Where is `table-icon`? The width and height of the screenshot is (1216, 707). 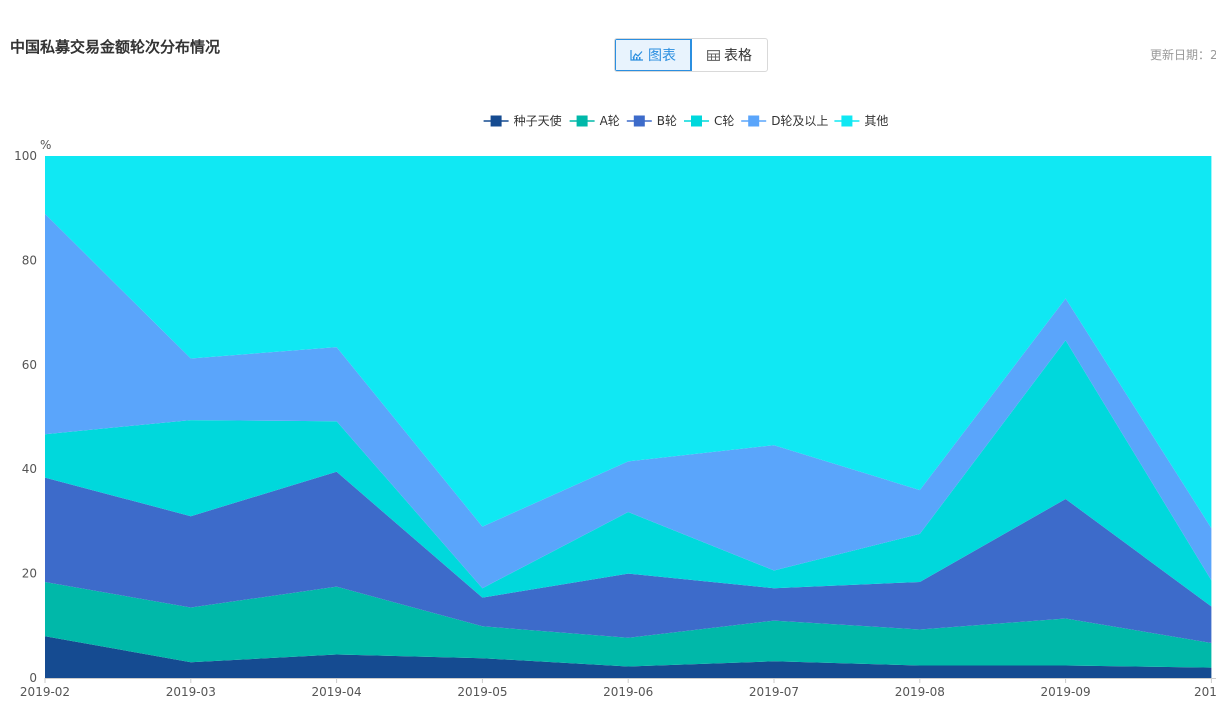
table-icon is located at coordinates (713, 55).